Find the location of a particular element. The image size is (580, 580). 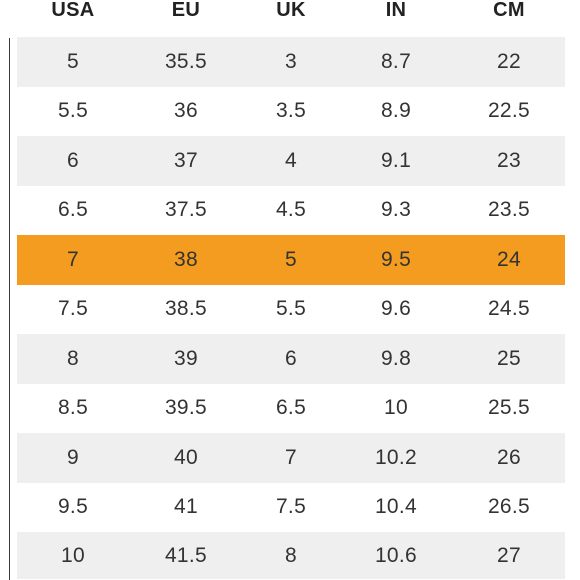

cell-uk: 5.5 is located at coordinates (291, 309).